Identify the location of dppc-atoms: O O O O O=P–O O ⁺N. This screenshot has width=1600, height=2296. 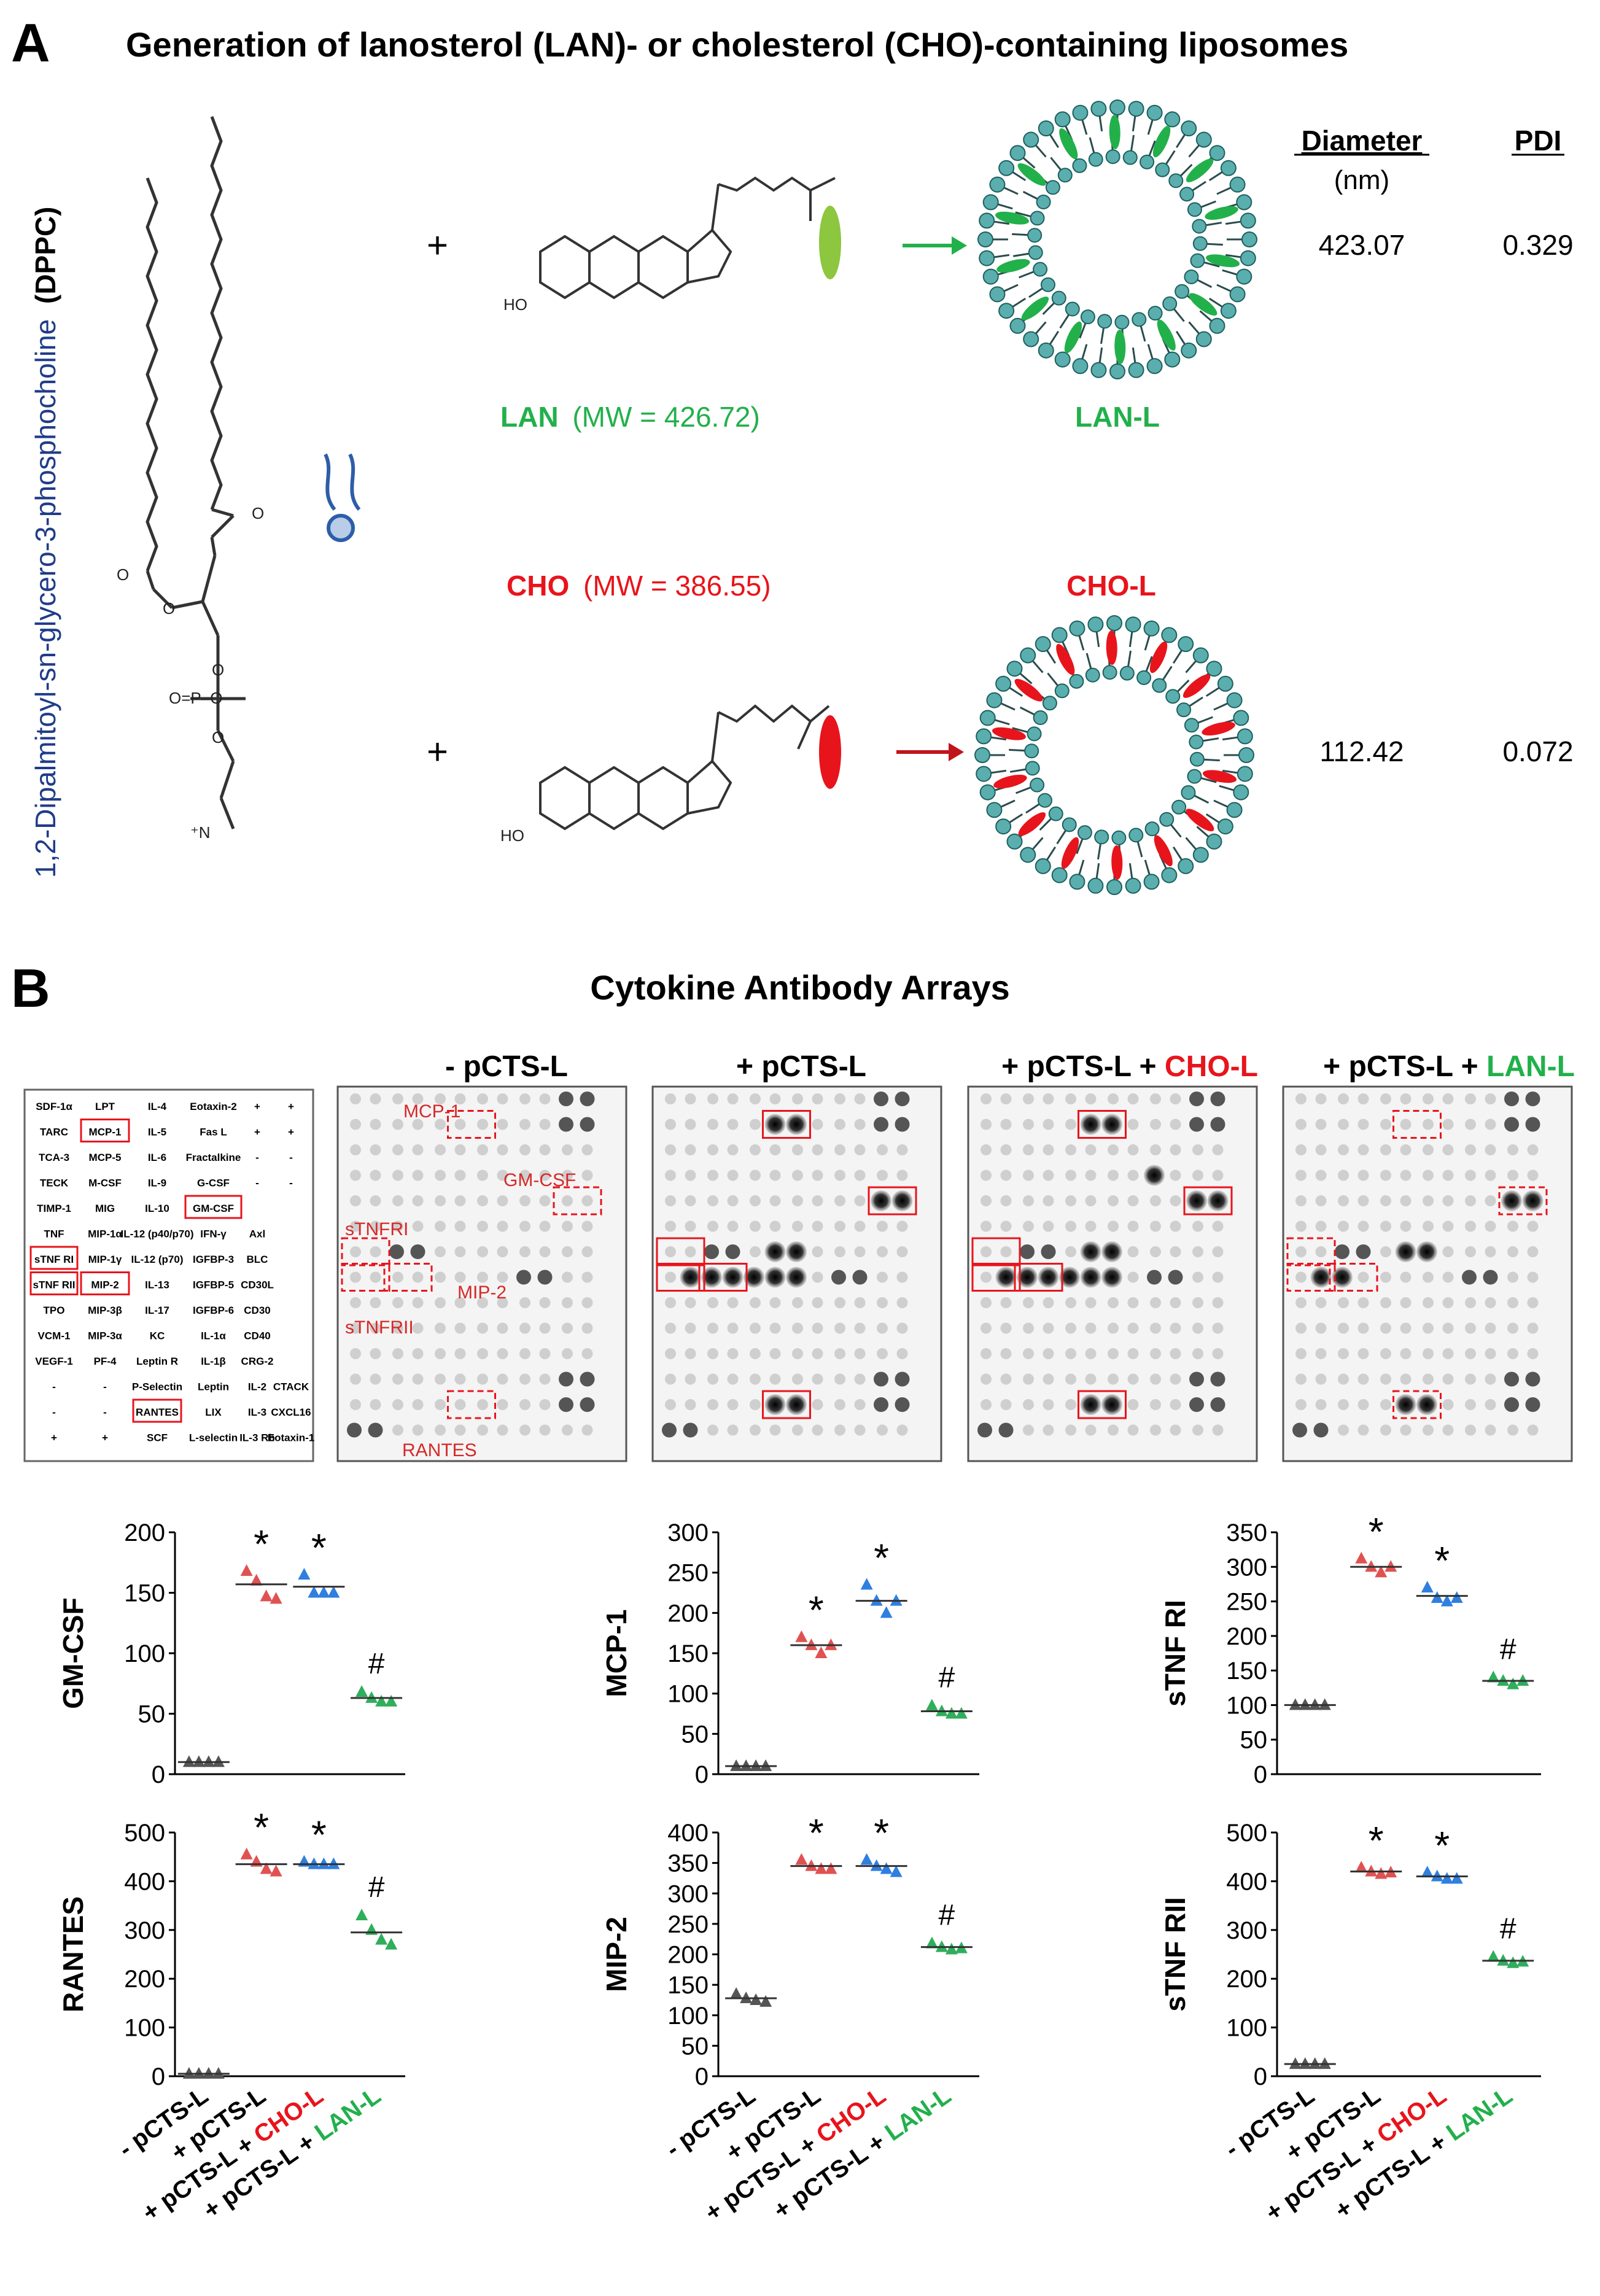
(190, 673).